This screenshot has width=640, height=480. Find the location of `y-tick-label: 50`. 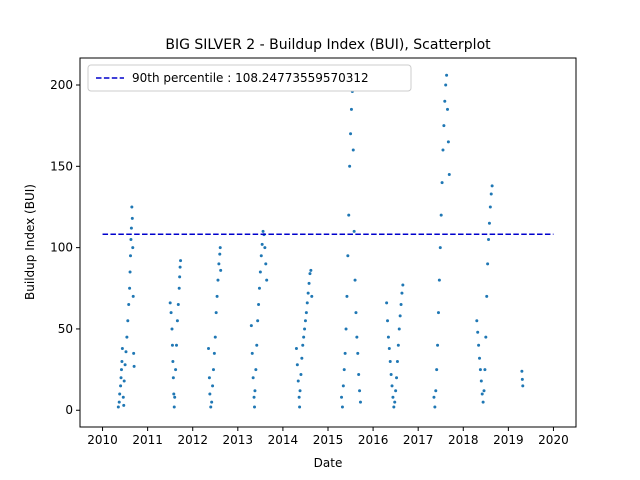

y-tick-label: 50 is located at coordinates (65, 329).